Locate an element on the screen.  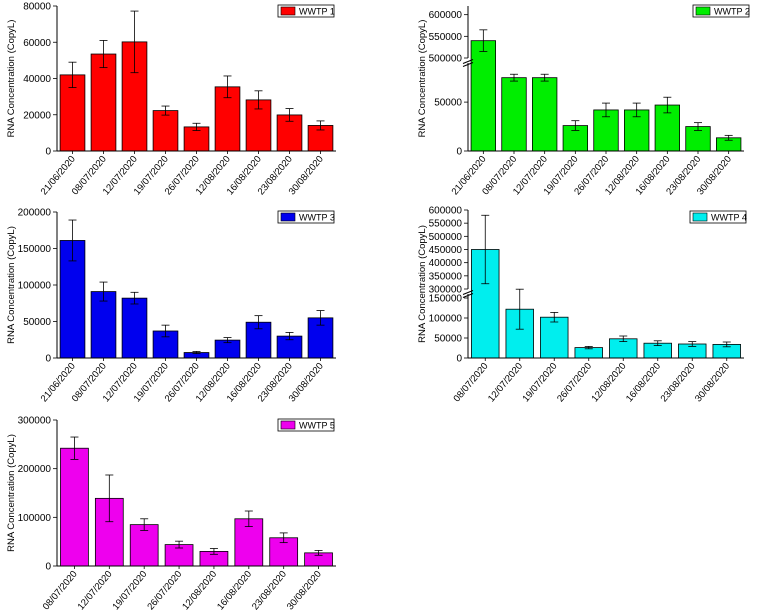
y-tick-label: 450000 is located at coordinates (446, 250).